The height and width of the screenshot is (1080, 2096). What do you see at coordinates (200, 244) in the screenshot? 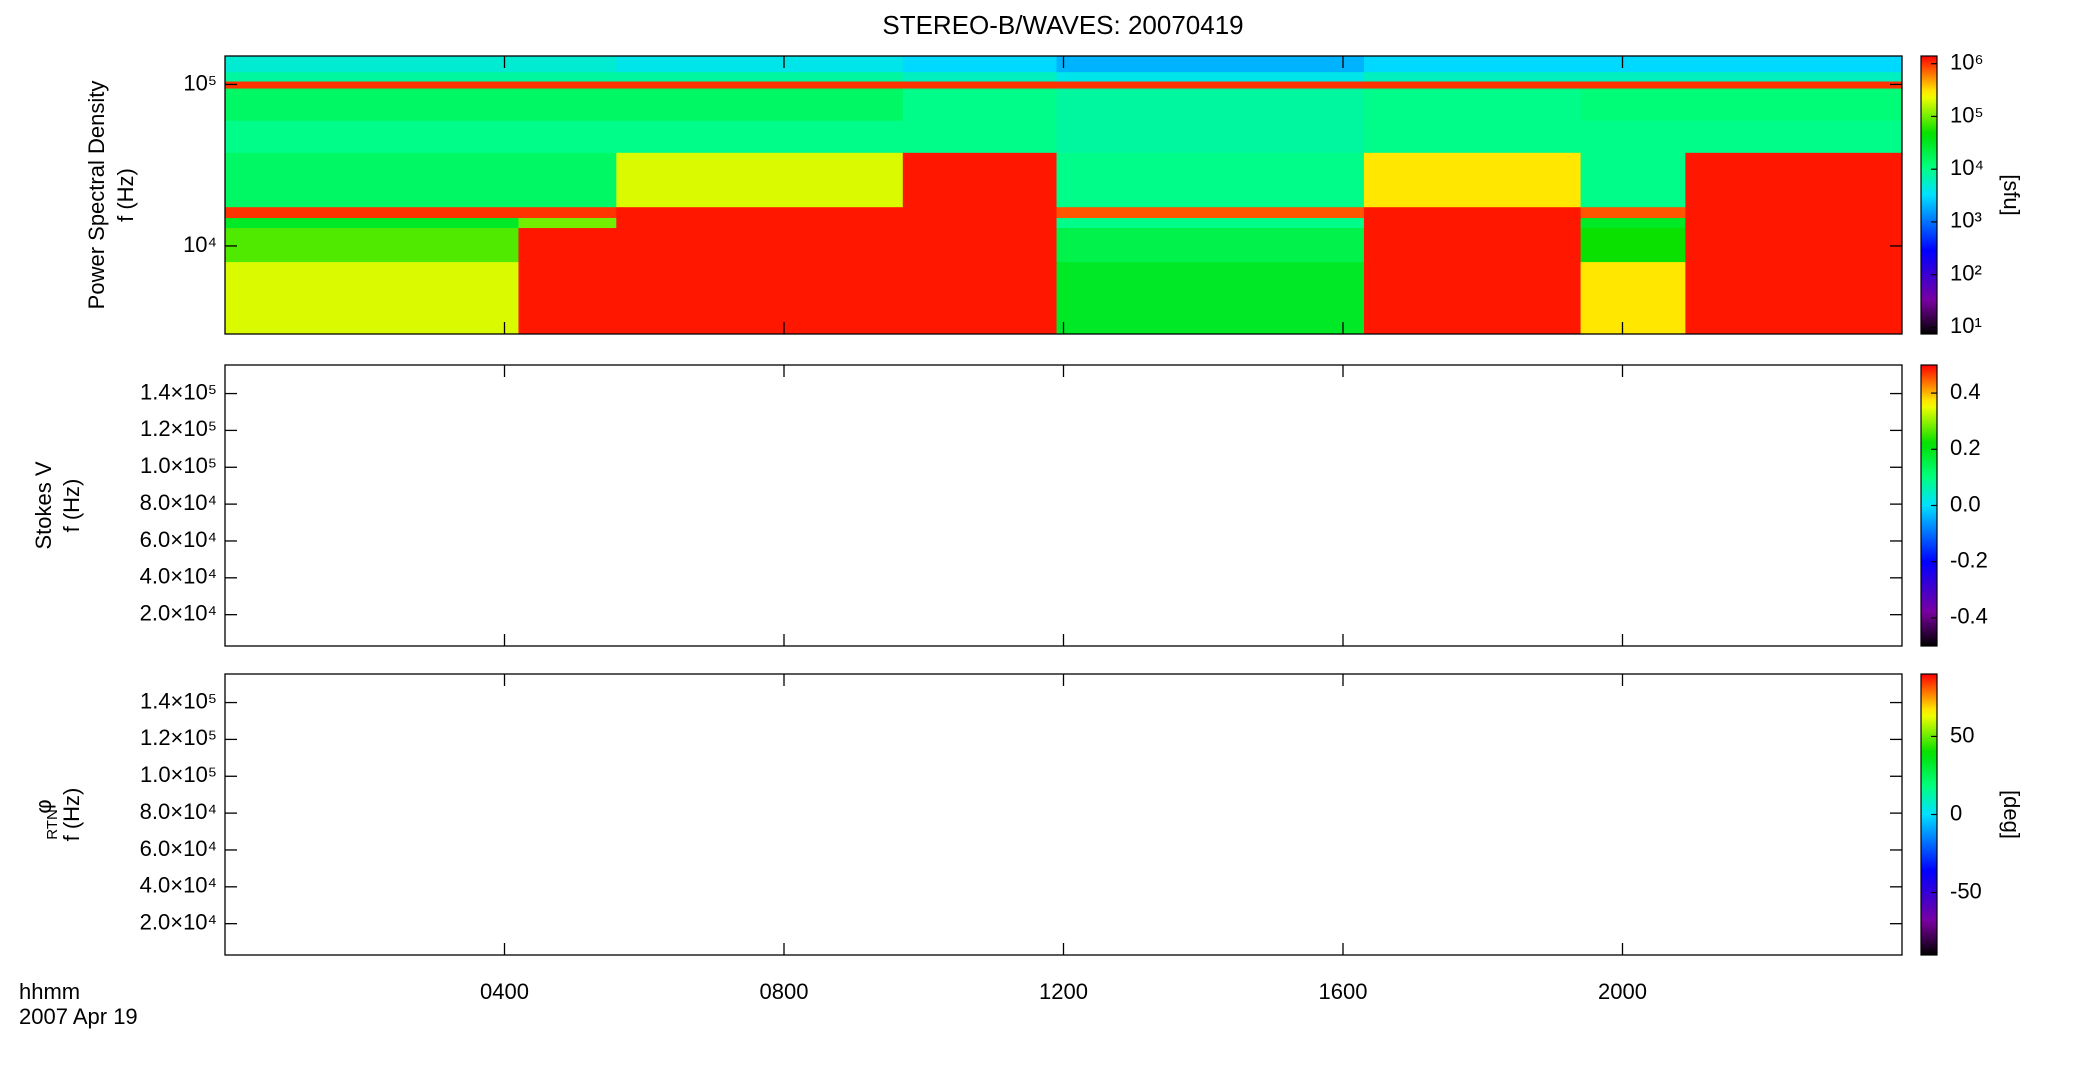
I see `y-tick-label: 10⁴` at bounding box center [200, 244].